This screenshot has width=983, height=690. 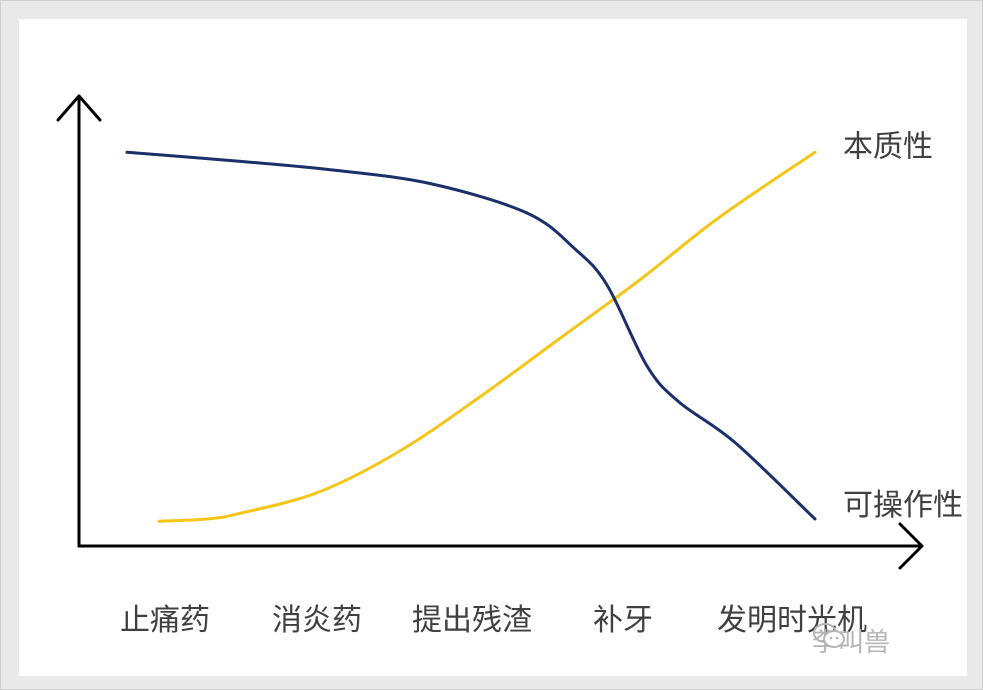 I want to click on x-tick-label: 补牙, so click(x=623, y=620).